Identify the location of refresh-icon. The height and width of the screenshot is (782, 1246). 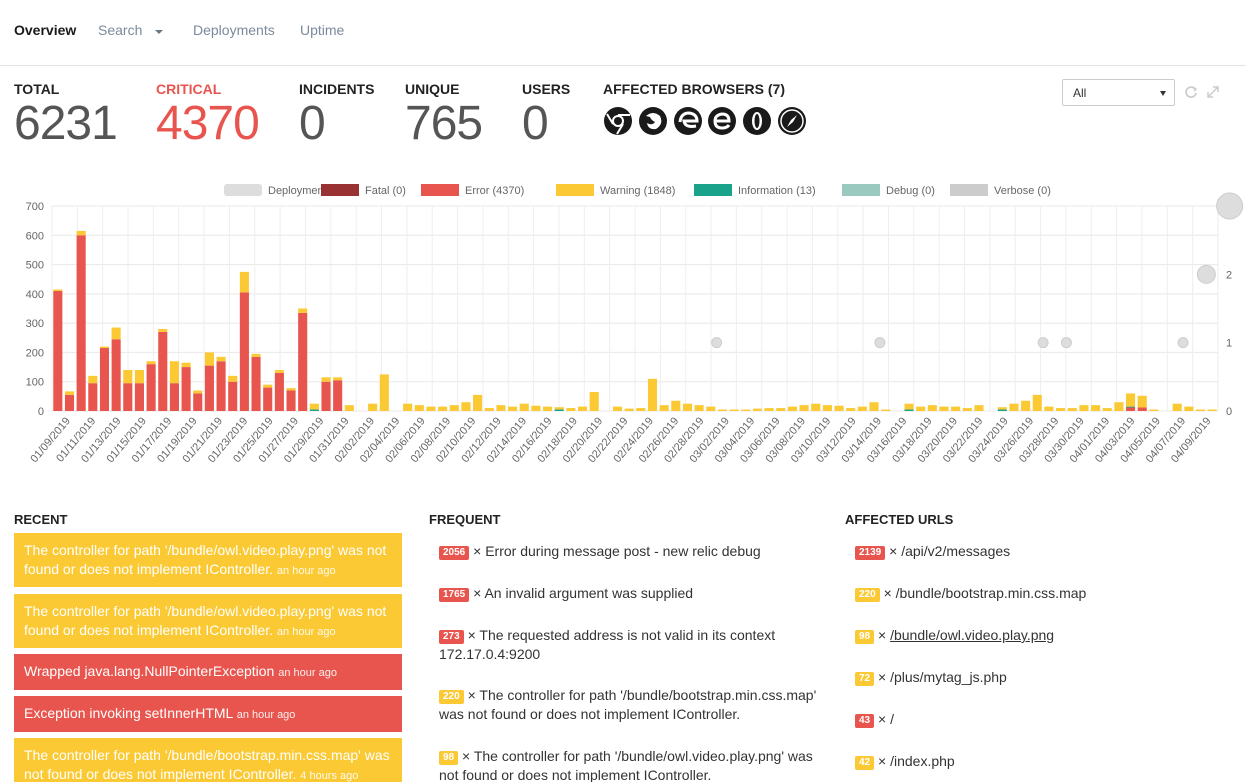
(1191, 92).